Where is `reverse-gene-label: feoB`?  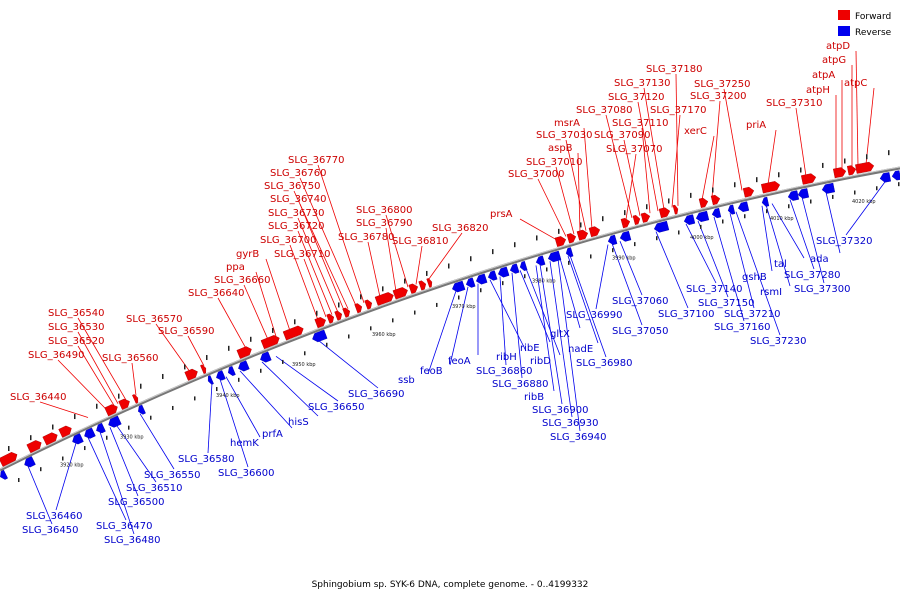 reverse-gene-label: feoB is located at coordinates (431, 371).